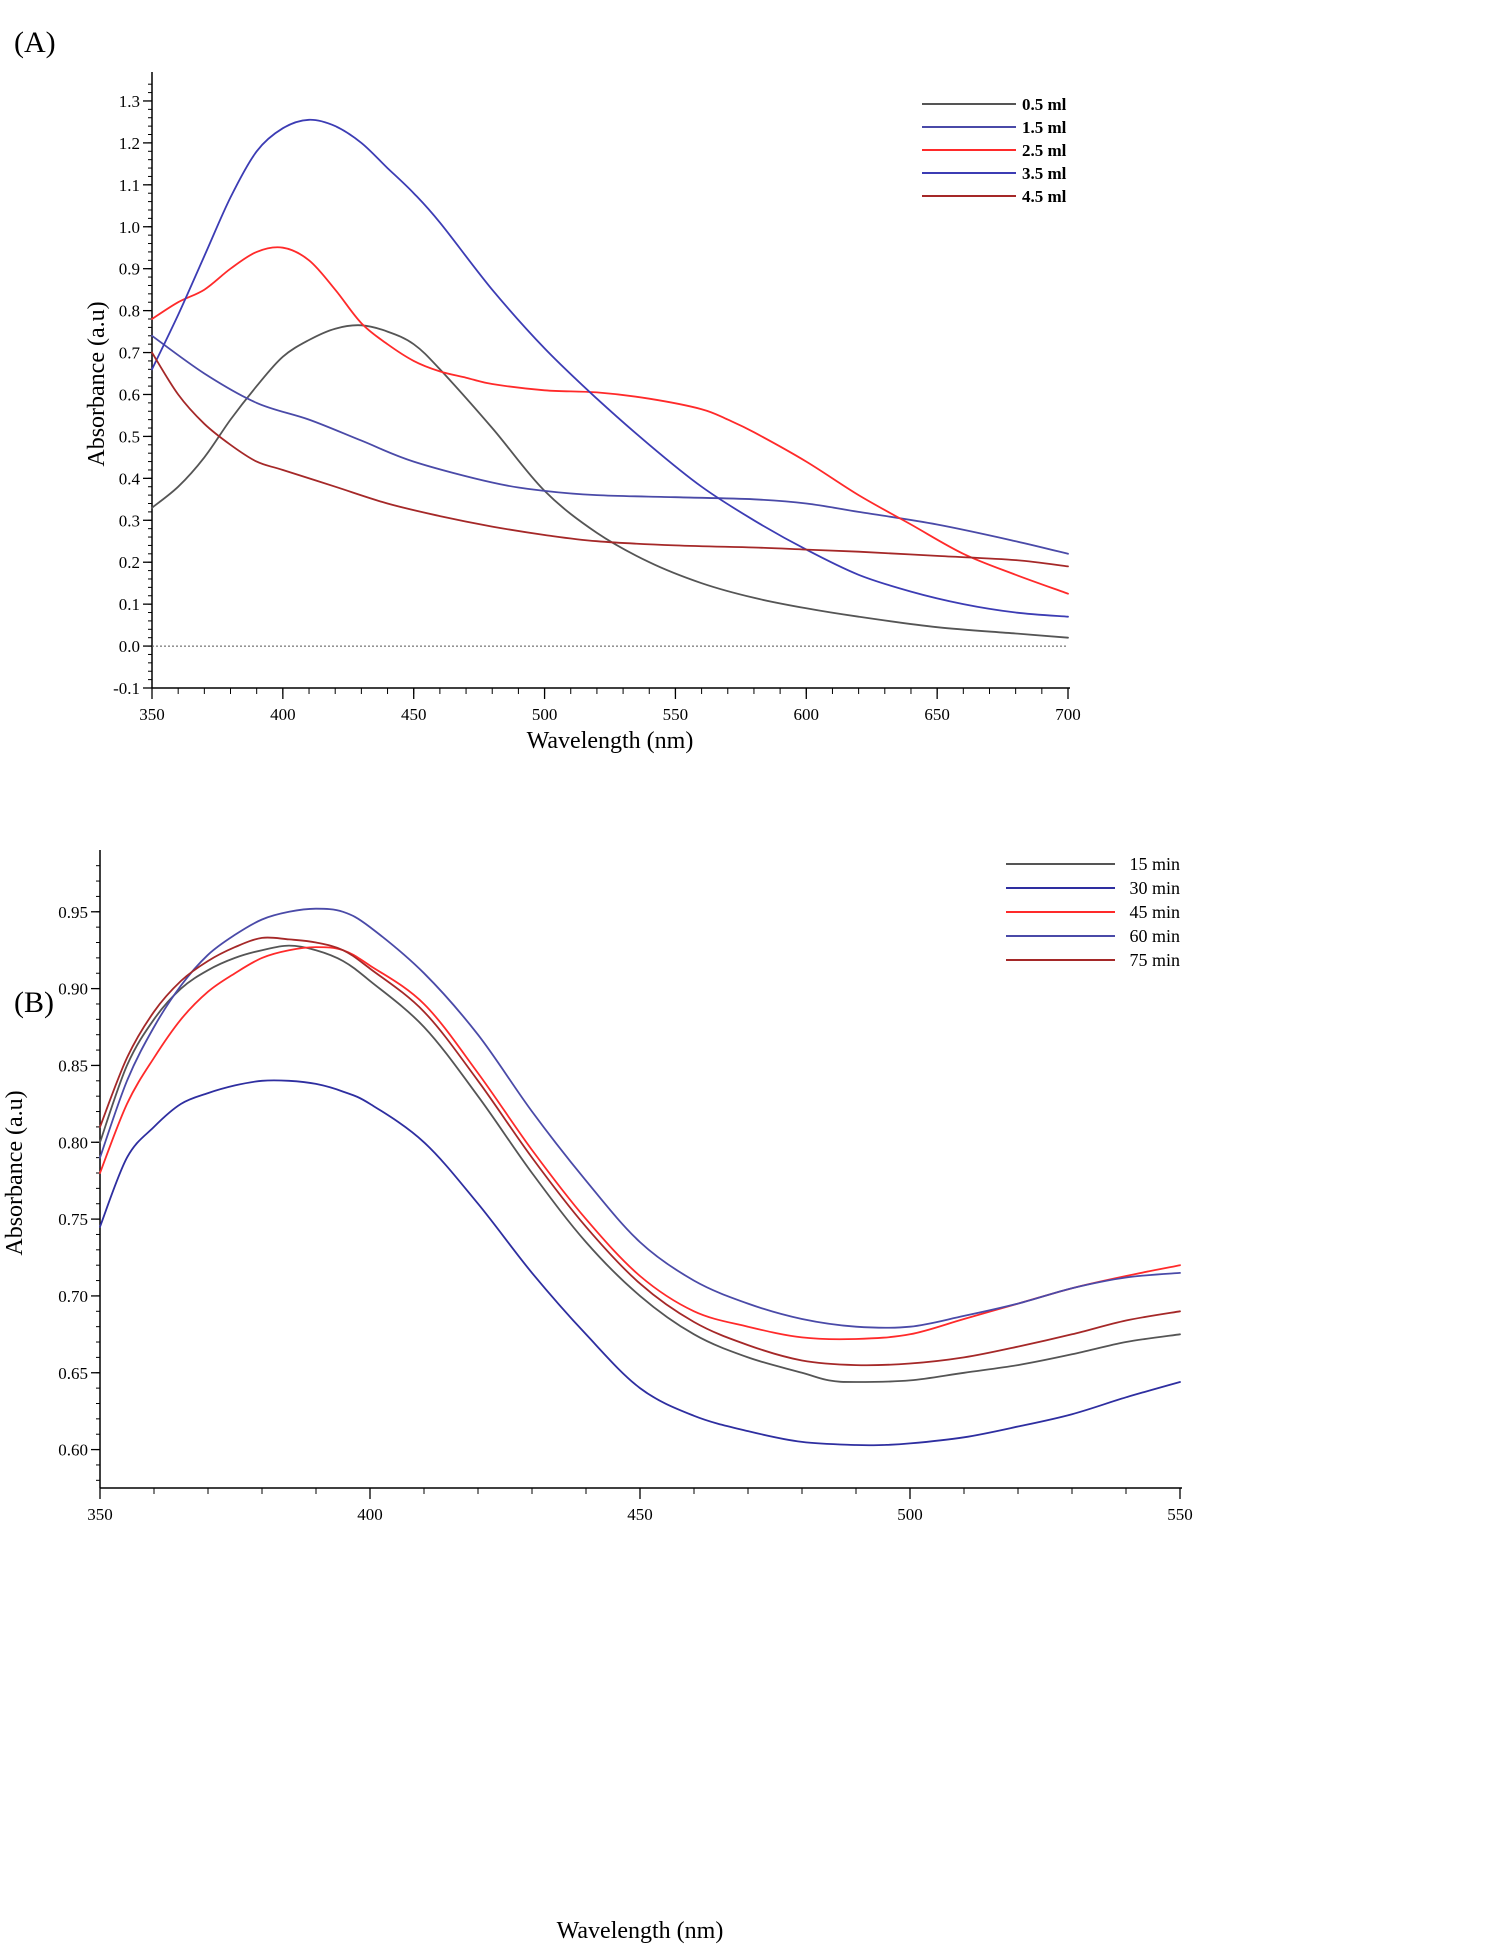  I want to click on chart-a-y-tick-label: 0.1, so click(129, 604).